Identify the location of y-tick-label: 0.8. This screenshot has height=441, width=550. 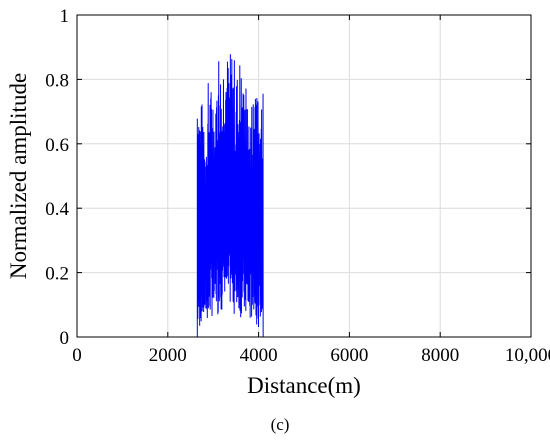
(57, 80).